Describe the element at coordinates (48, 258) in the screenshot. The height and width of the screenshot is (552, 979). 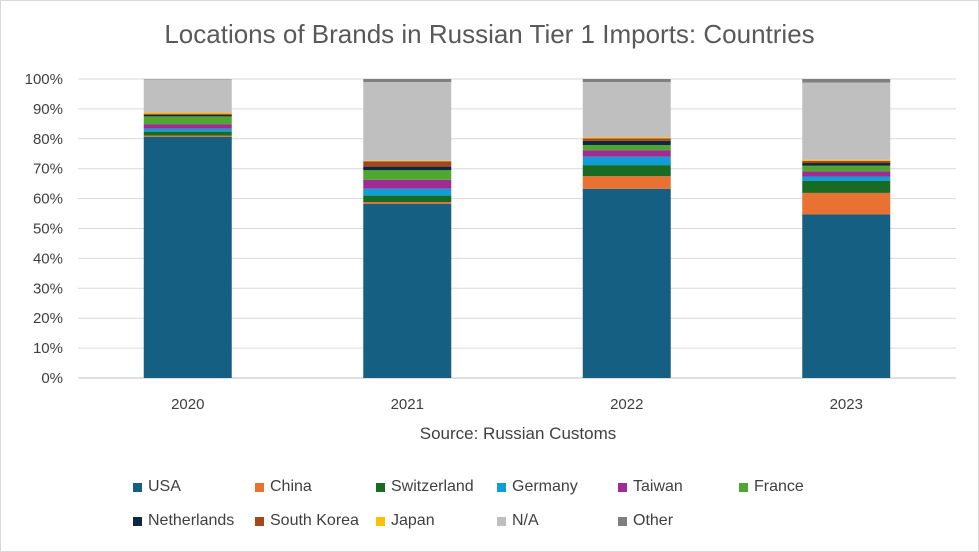
I see `y-tick-label: 40%` at that location.